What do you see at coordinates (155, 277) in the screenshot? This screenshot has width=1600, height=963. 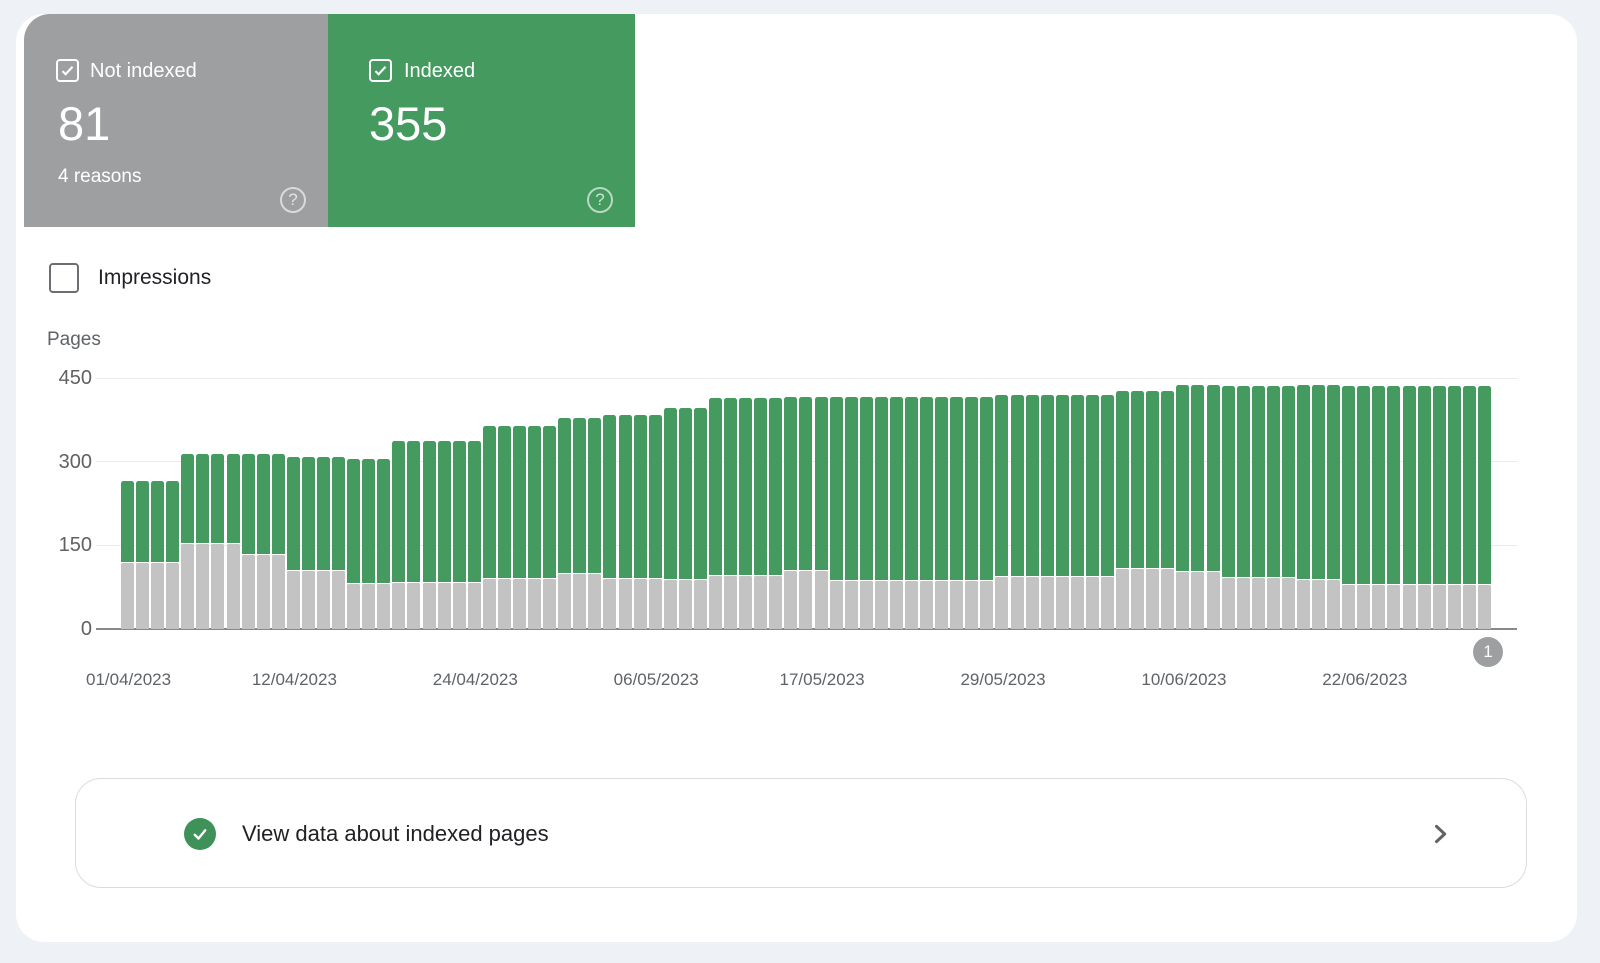 I see `impressions-label: Impressions` at bounding box center [155, 277].